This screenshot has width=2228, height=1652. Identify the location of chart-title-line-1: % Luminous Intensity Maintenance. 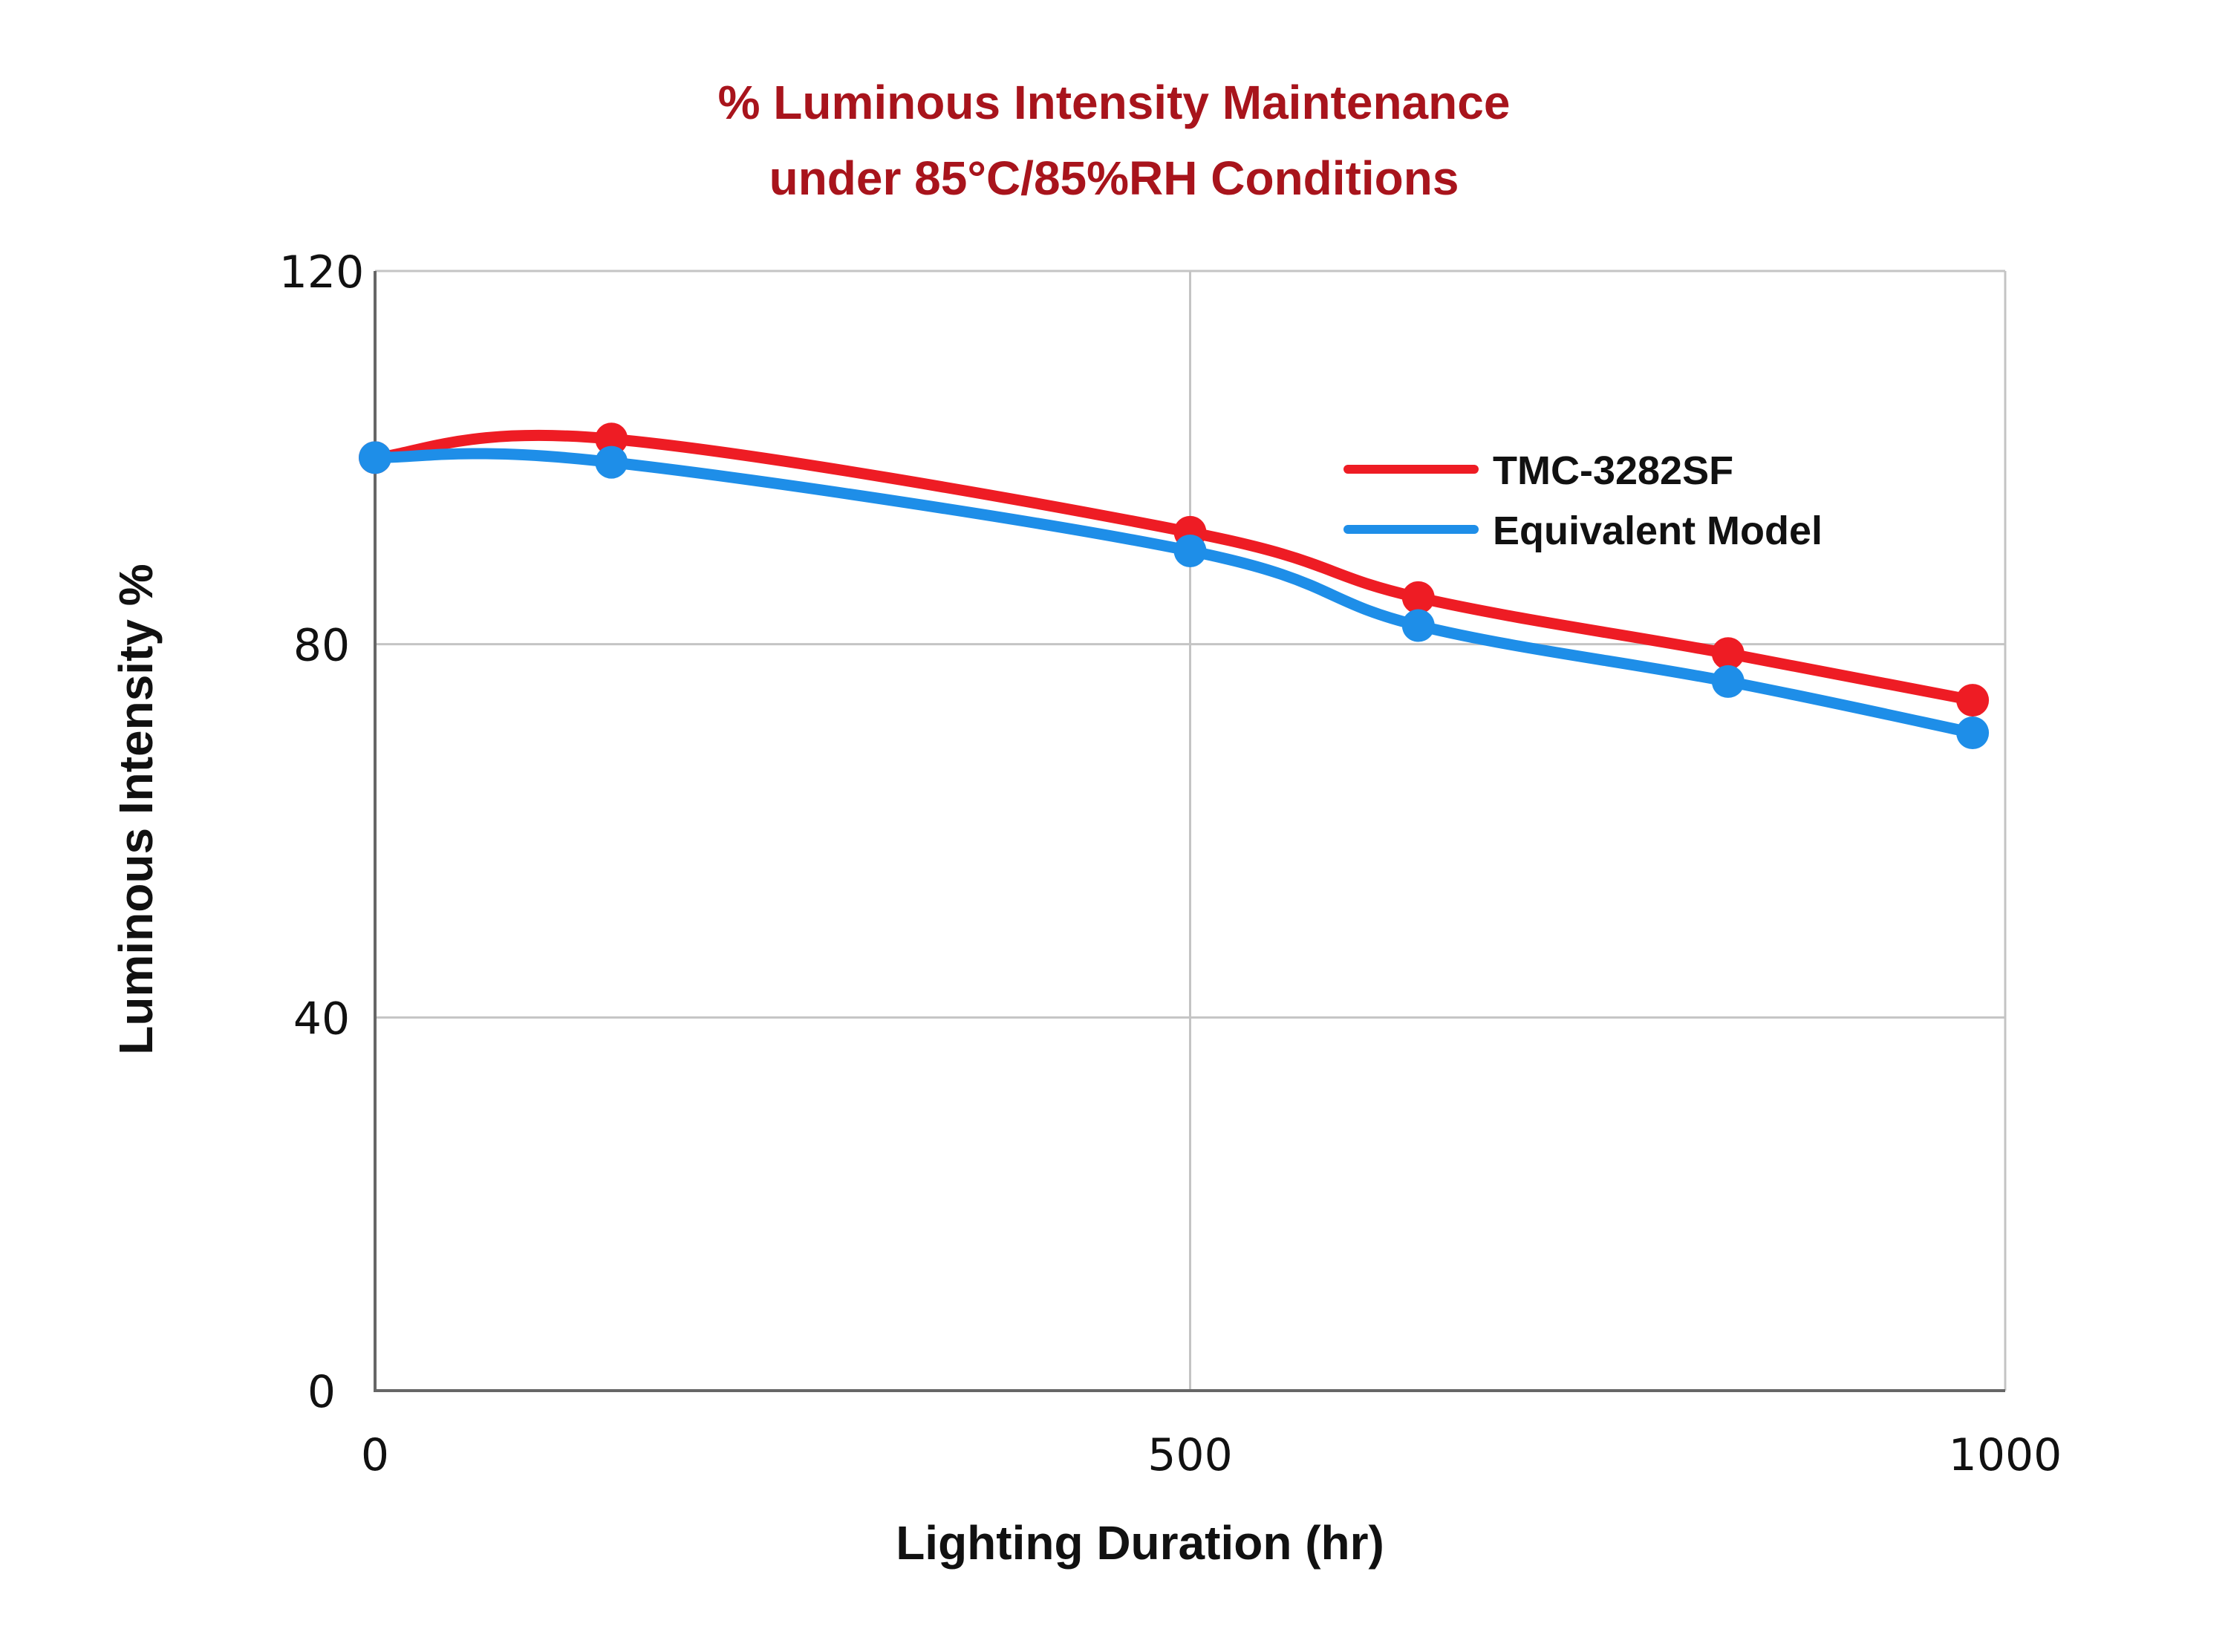
(1115, 102).